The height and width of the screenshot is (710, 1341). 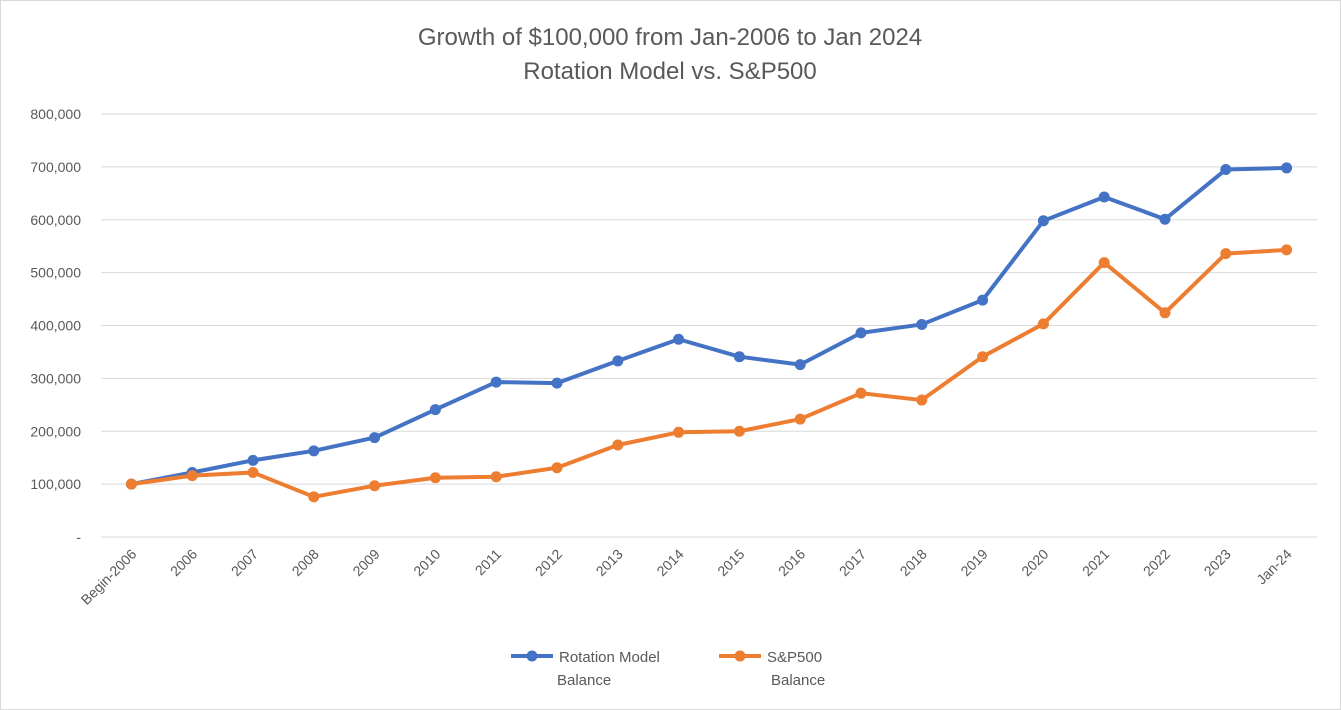 I want to click on legend-item: Rotation Model Balance, so click(x=585, y=669).